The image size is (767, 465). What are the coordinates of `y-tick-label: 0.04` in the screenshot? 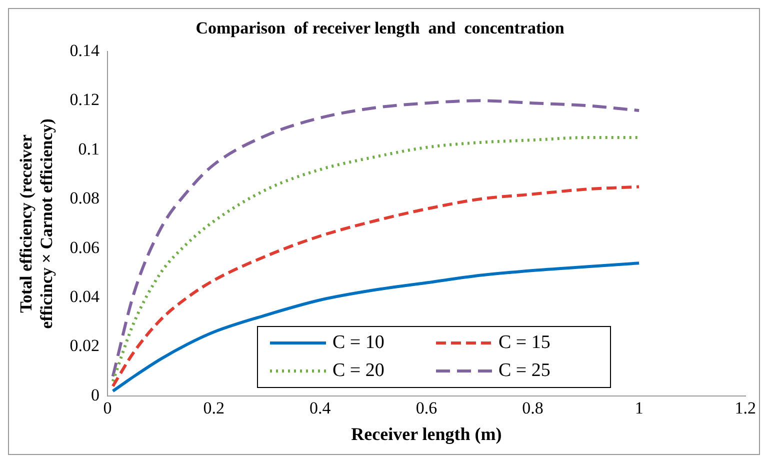 It's located at (85, 296).